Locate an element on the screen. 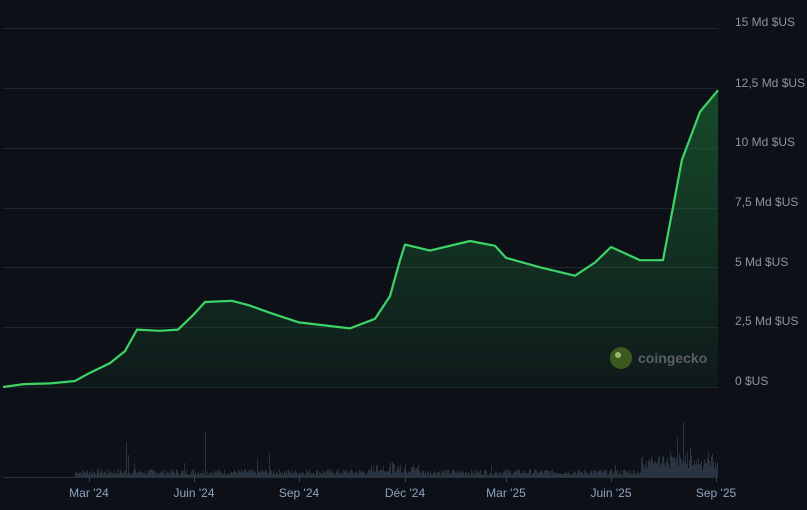  x-tick-label: Sep '24 is located at coordinates (299, 493).